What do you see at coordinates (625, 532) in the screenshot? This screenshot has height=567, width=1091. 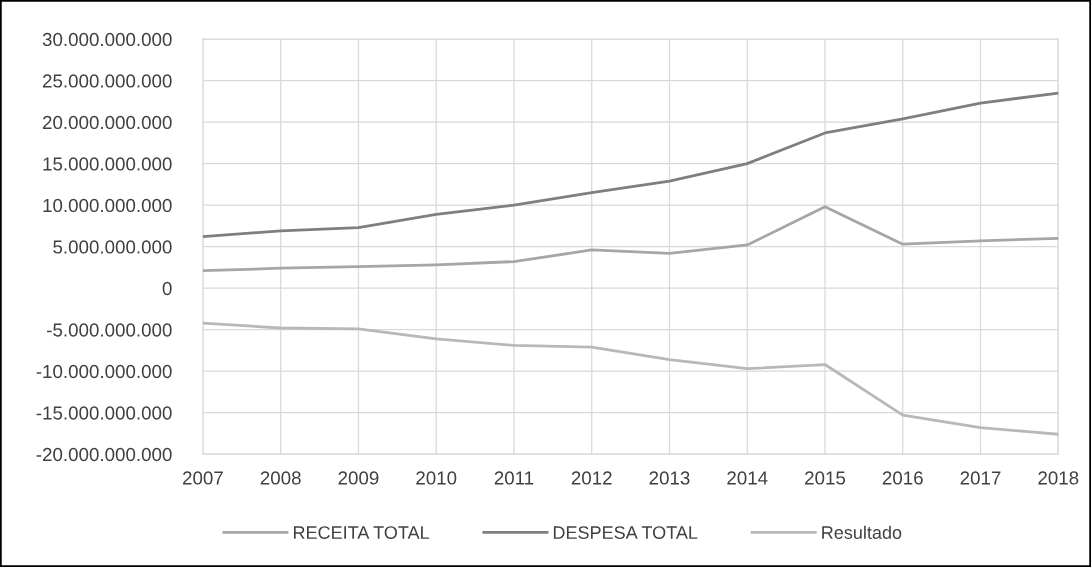 I see `legend-label: DESPESA TOTAL` at bounding box center [625, 532].